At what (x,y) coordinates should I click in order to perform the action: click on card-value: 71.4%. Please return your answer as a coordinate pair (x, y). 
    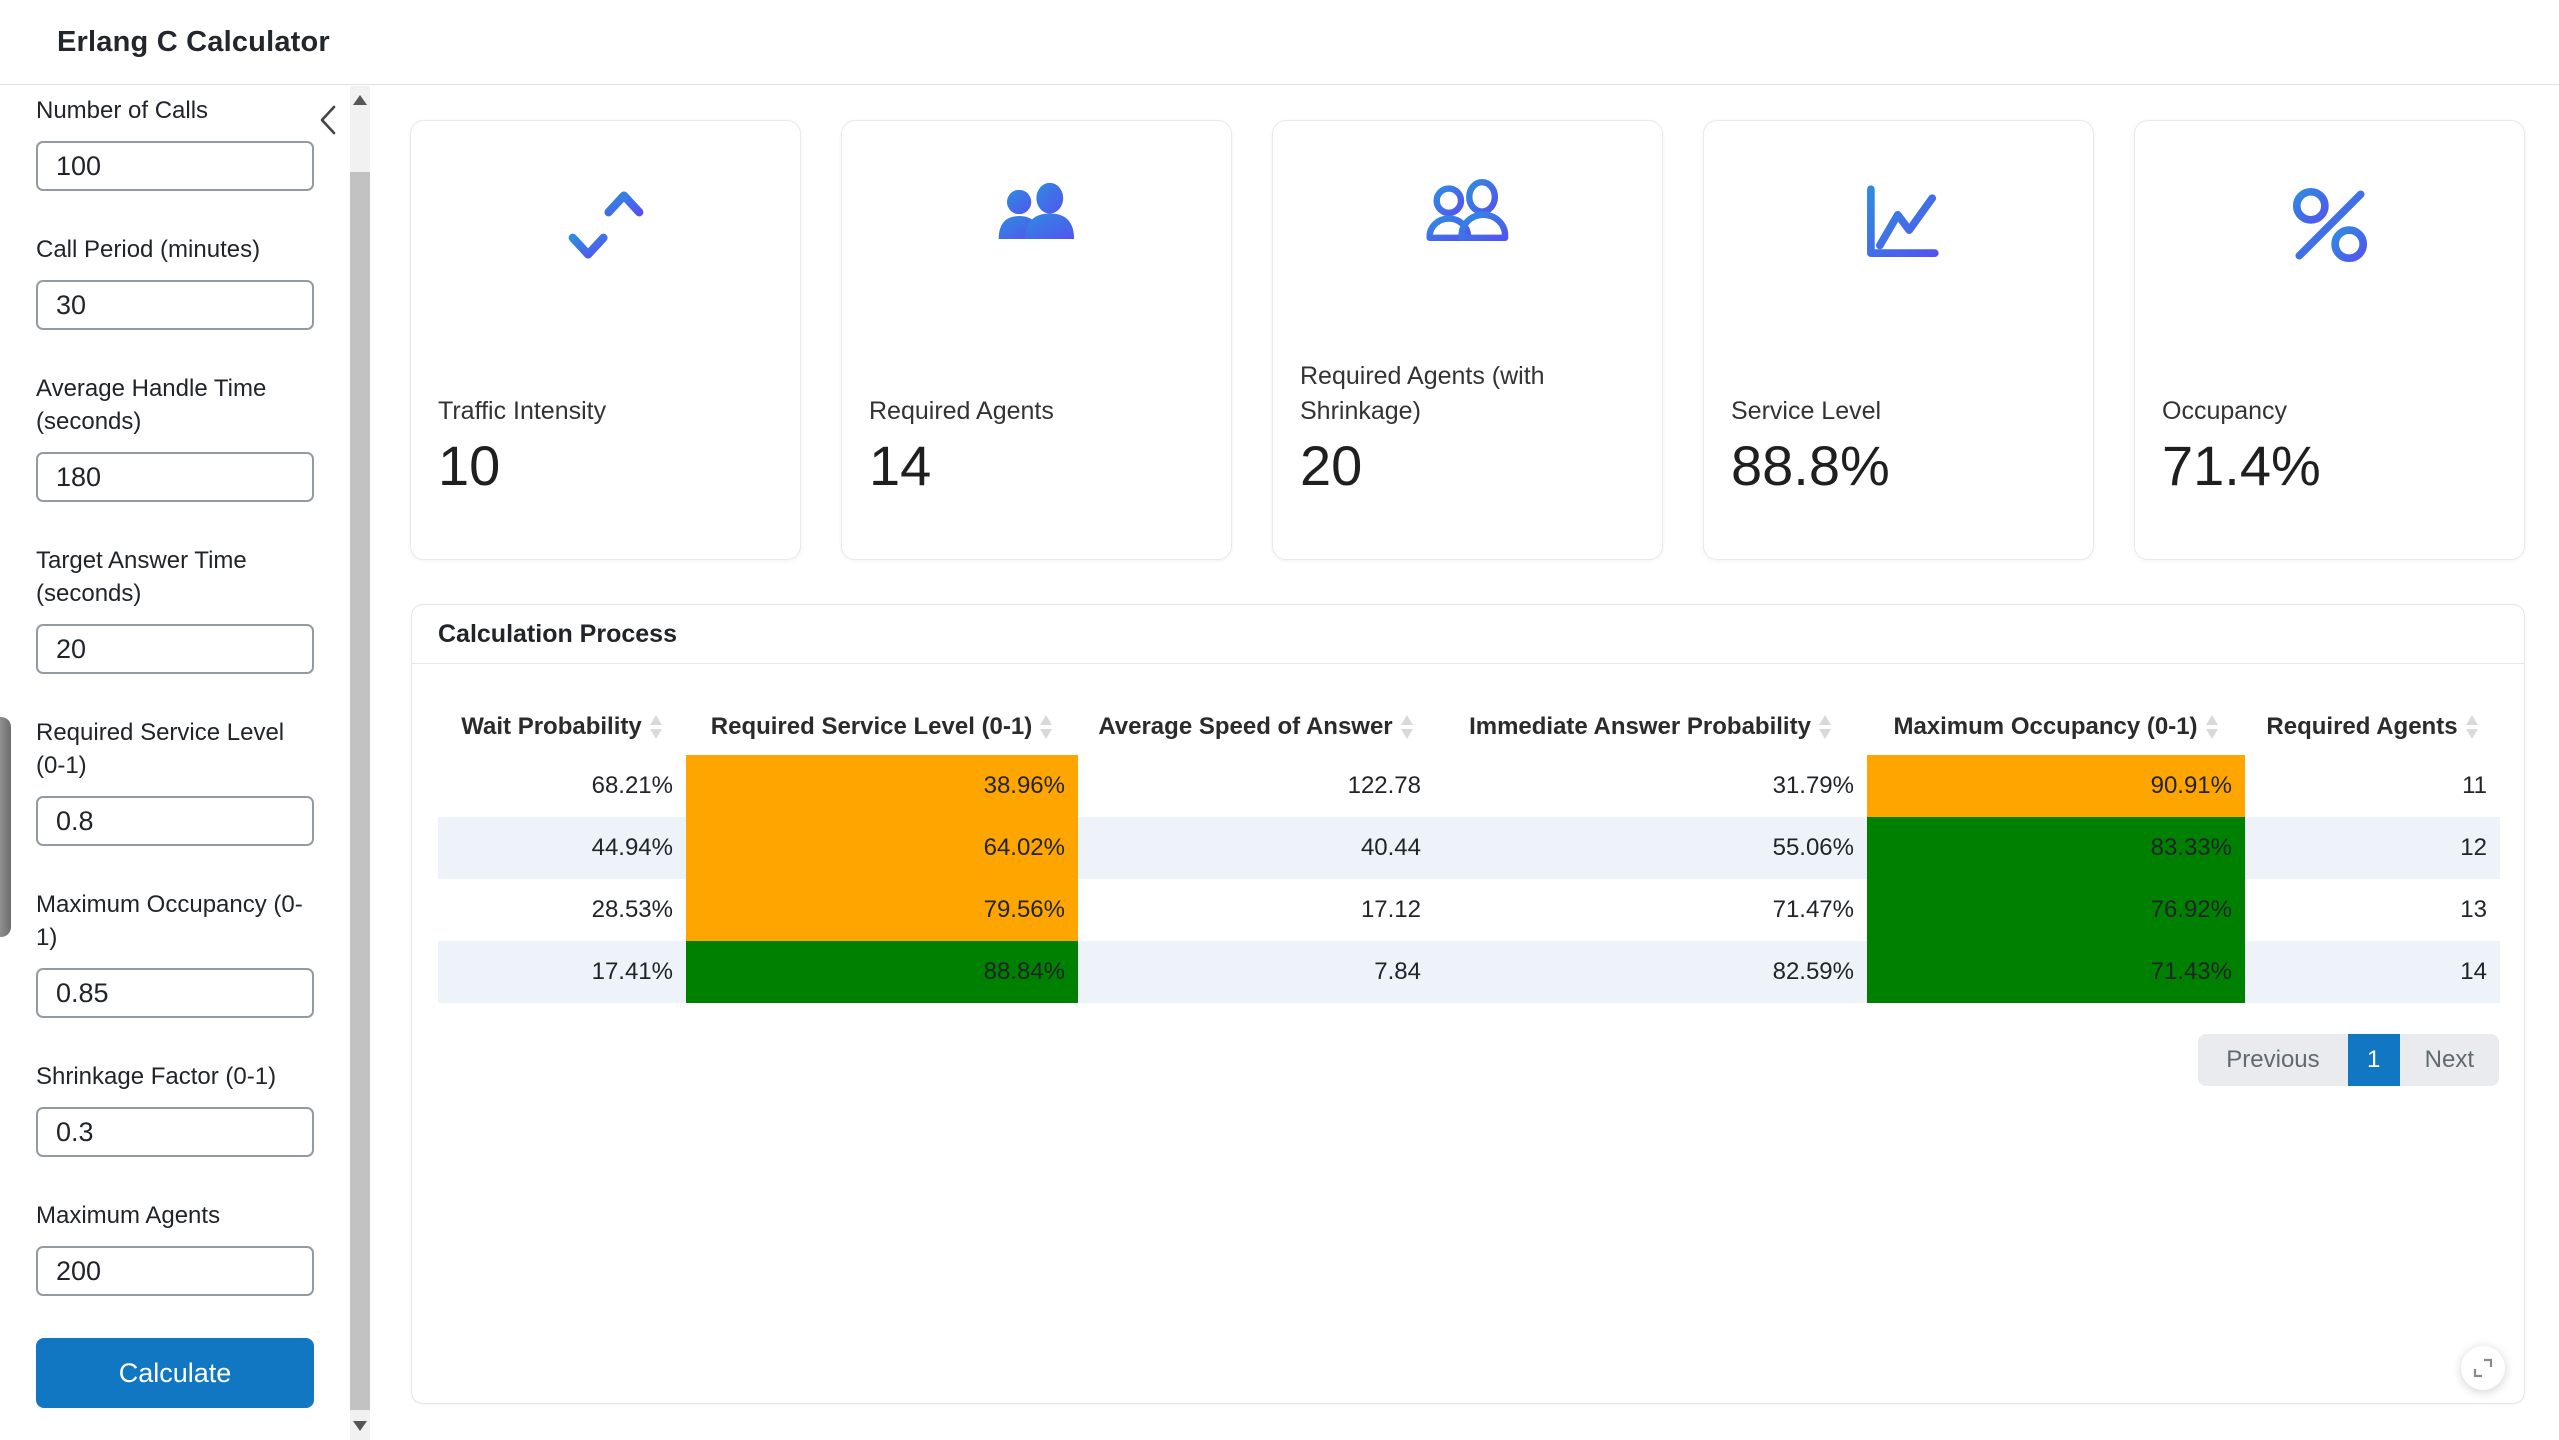
    Looking at the image, I should click on (2241, 465).